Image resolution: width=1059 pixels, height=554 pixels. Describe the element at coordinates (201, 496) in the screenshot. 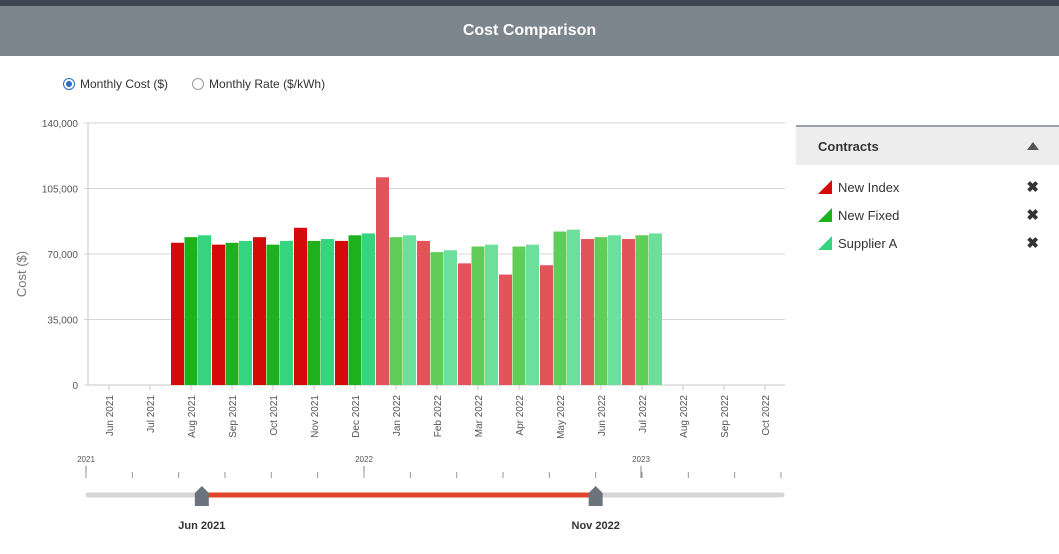

I see `range-start-handle` at that location.